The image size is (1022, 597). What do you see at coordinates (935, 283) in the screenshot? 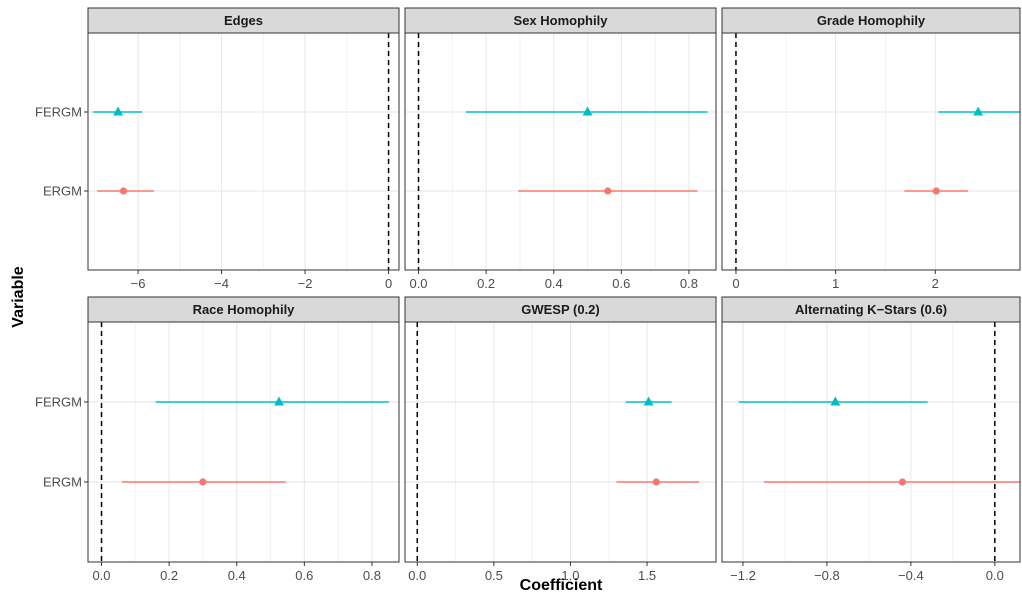
I see `x-tick-label: 2` at bounding box center [935, 283].